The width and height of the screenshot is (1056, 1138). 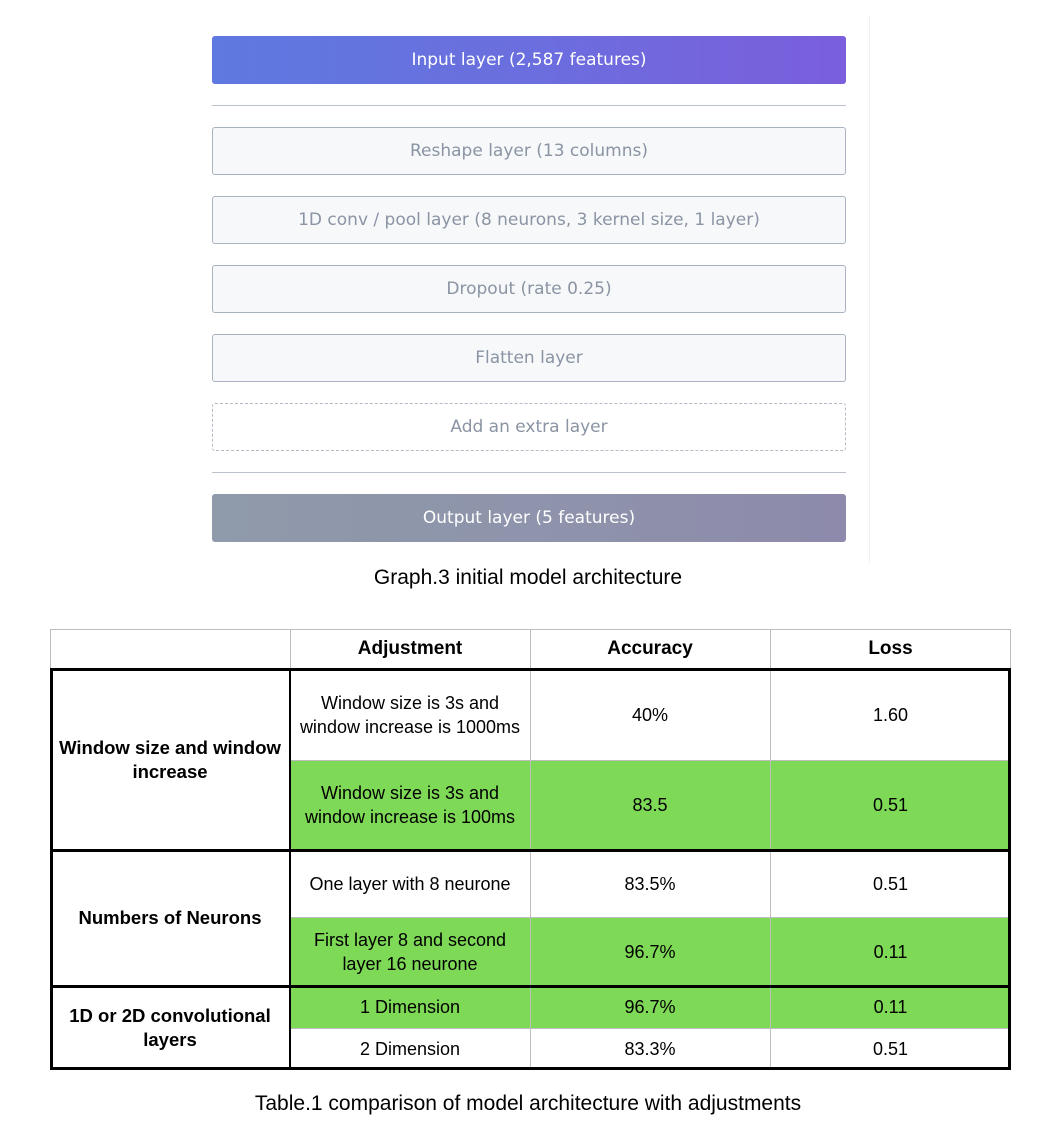 What do you see at coordinates (529, 472) in the screenshot?
I see `output-separator` at bounding box center [529, 472].